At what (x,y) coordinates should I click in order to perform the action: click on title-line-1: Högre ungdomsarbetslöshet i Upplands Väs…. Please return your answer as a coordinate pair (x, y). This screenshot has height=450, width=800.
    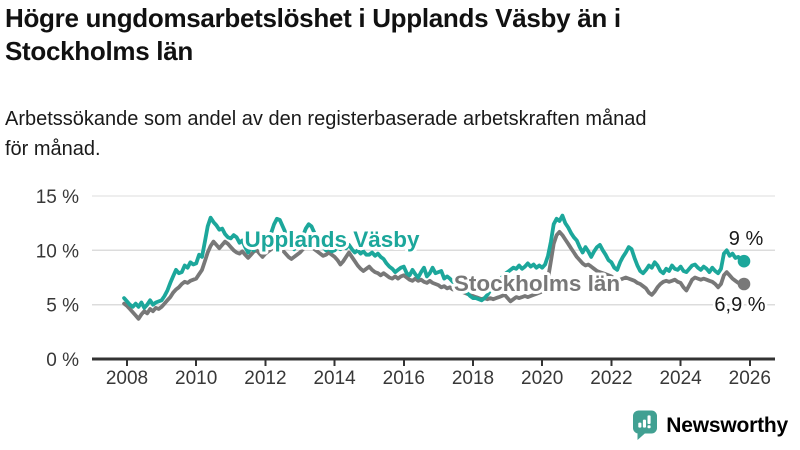
    Looking at the image, I should click on (313, 18).